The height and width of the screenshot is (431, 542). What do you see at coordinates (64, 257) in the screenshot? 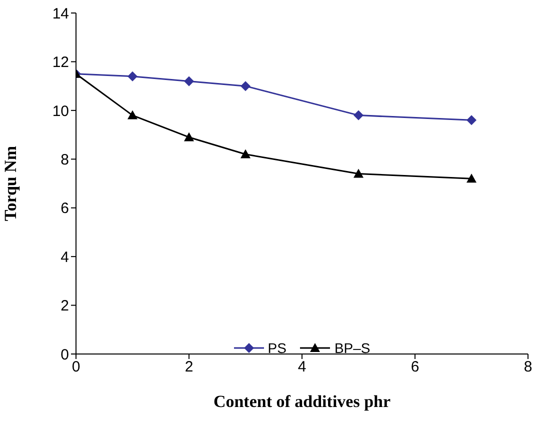
I see `y-tick-label: 4` at bounding box center [64, 257].